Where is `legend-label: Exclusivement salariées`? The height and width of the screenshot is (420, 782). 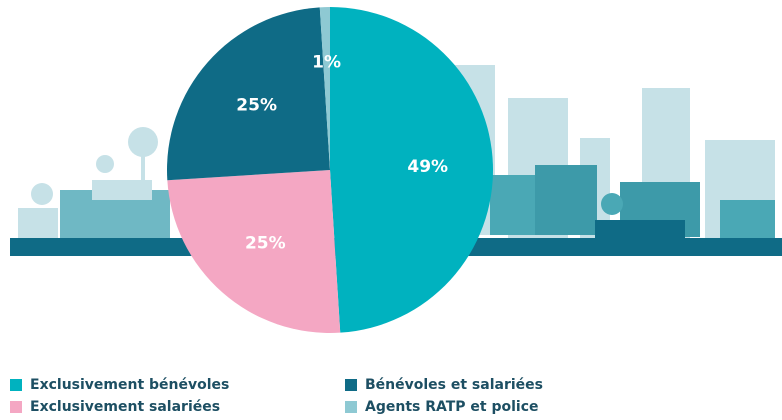 legend-label: Exclusivement salariées is located at coordinates (125, 407).